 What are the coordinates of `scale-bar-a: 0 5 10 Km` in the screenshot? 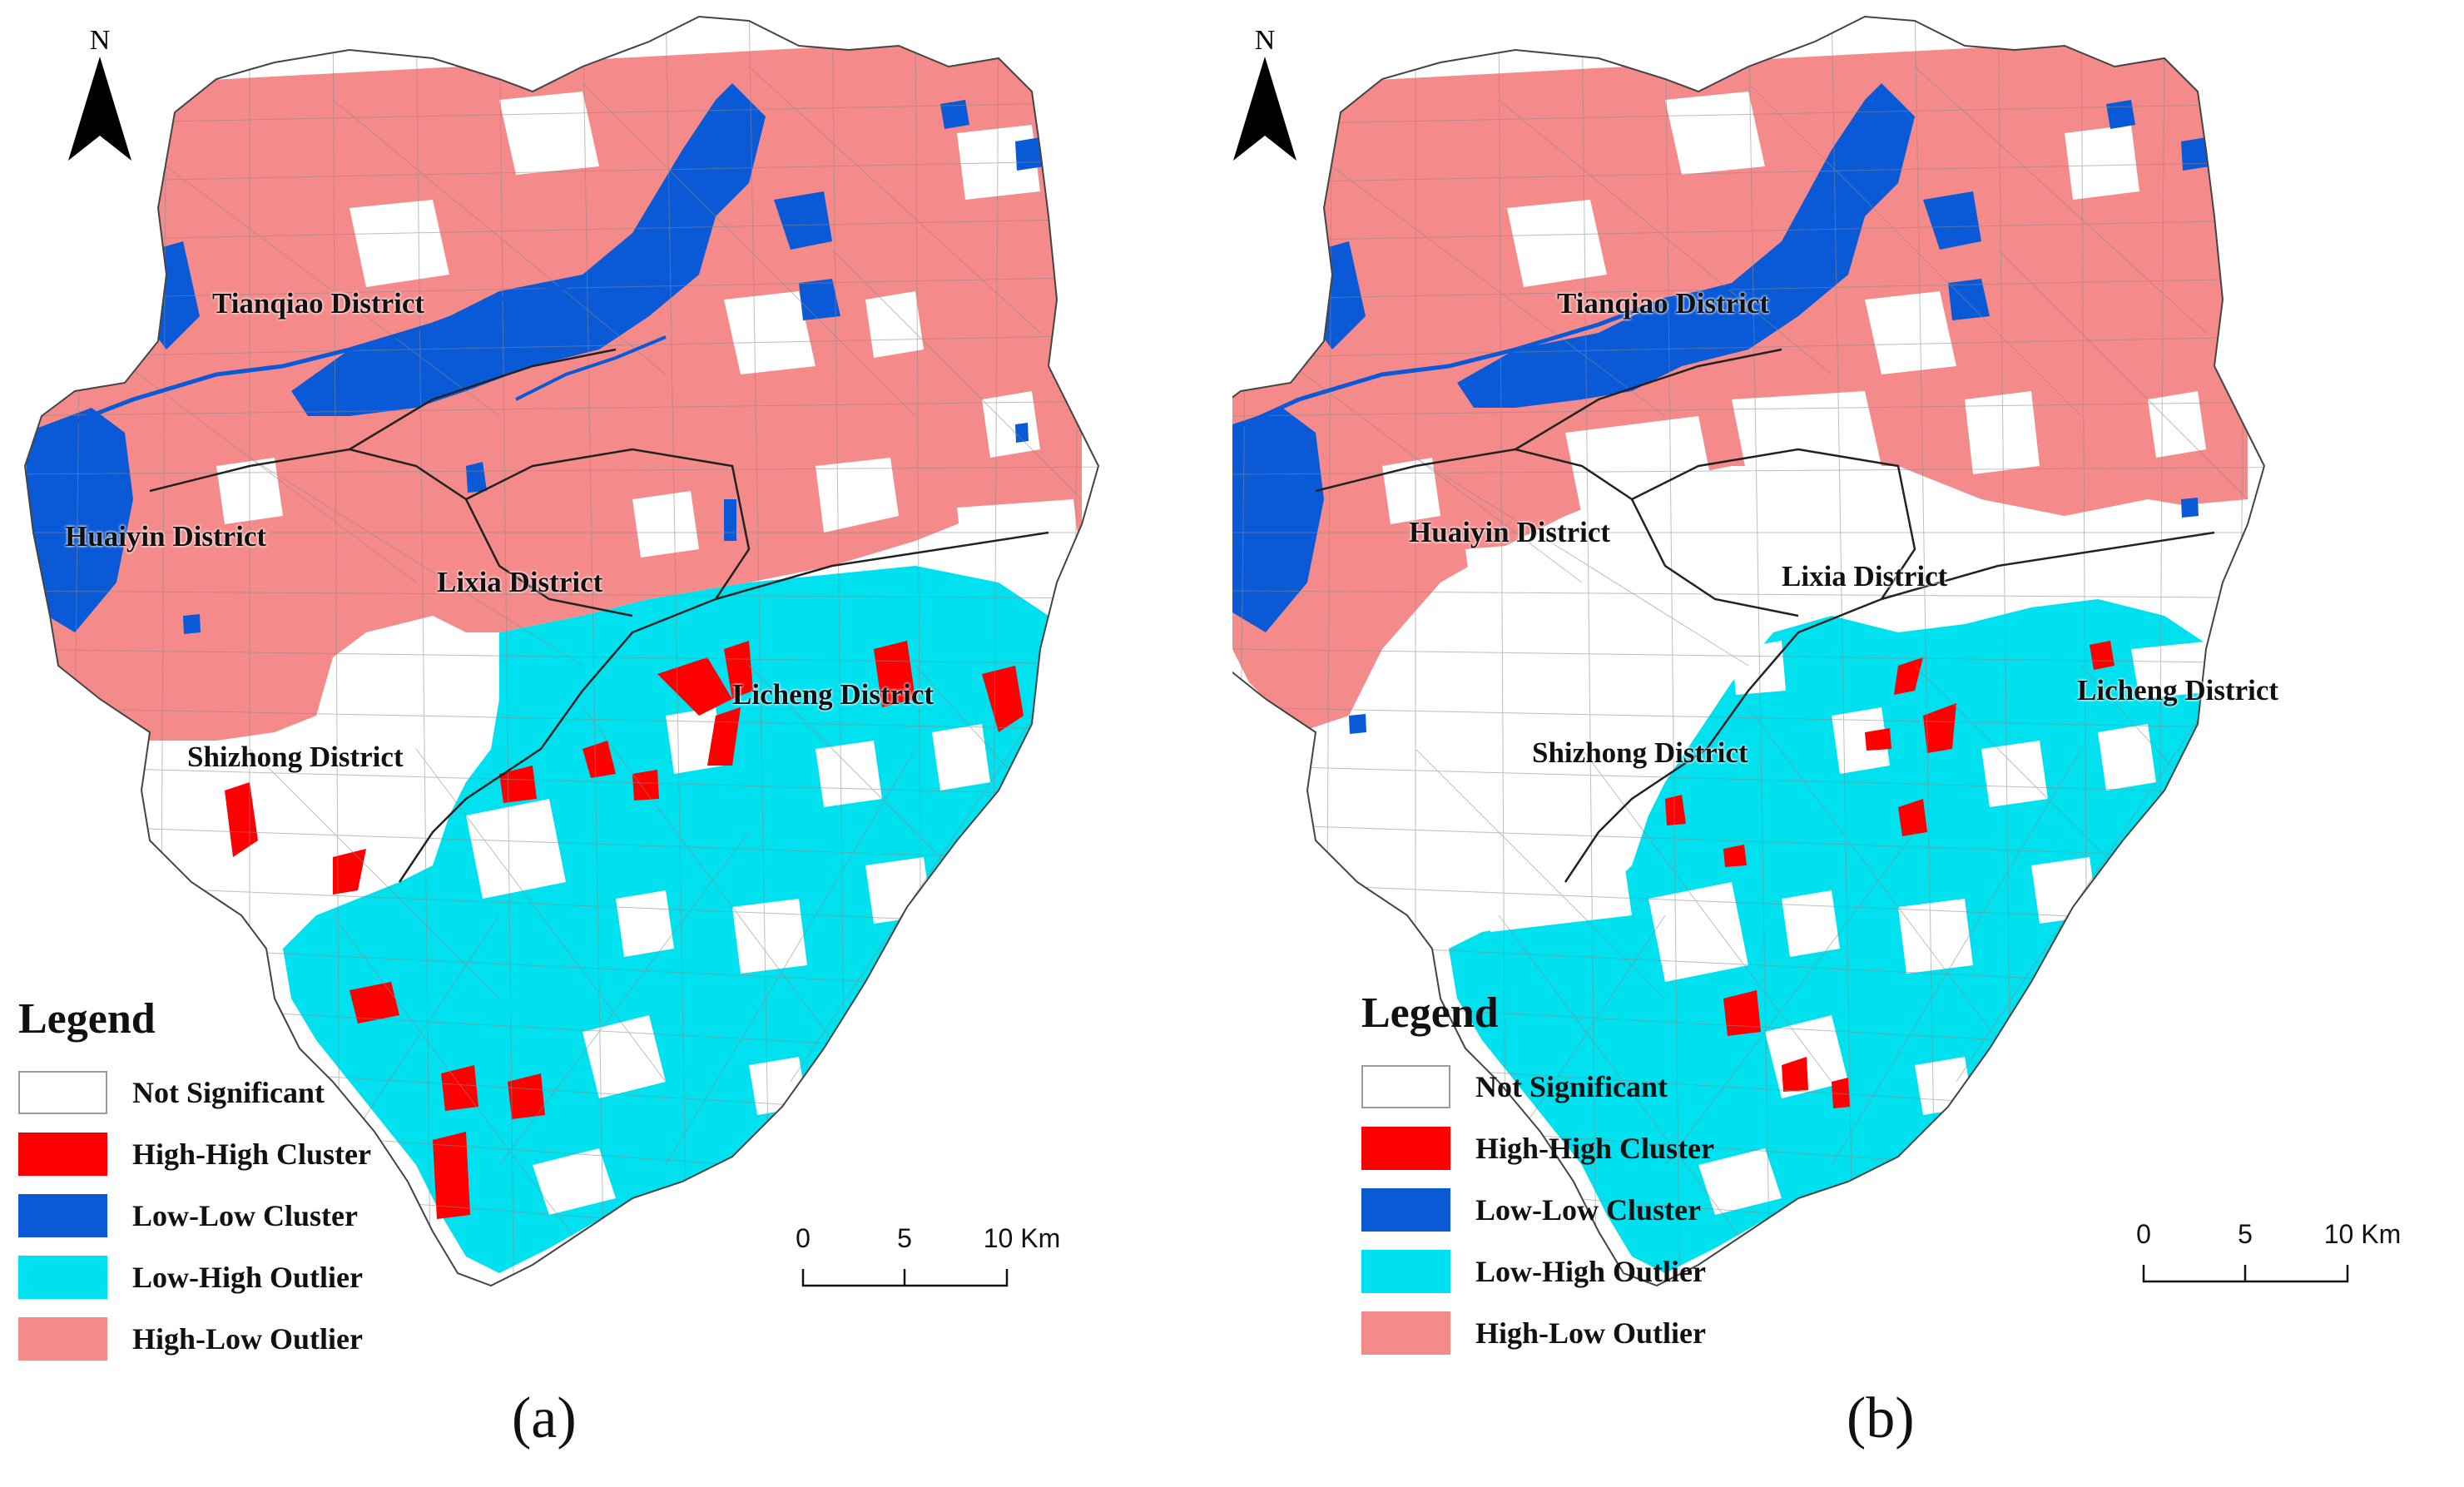 It's located at (928, 1260).